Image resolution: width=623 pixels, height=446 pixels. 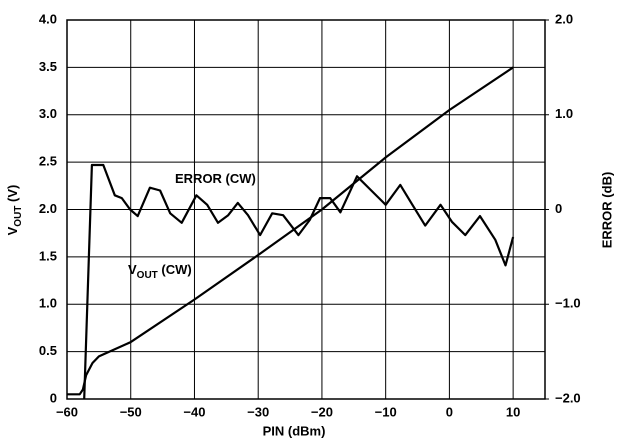 I want to click on x-tick-label: 0, so click(x=449, y=411).